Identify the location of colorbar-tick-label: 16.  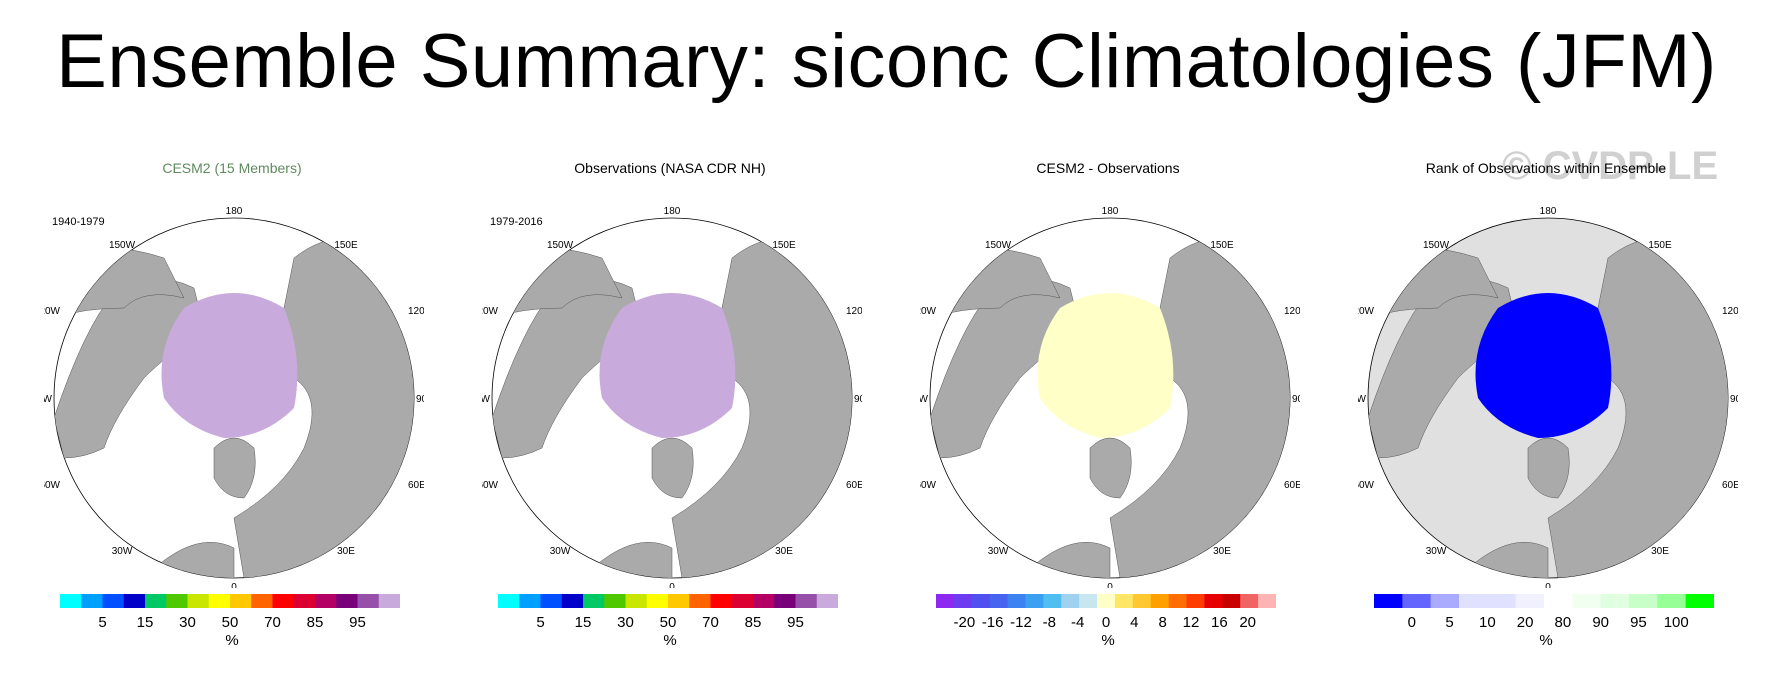
(1219, 622).